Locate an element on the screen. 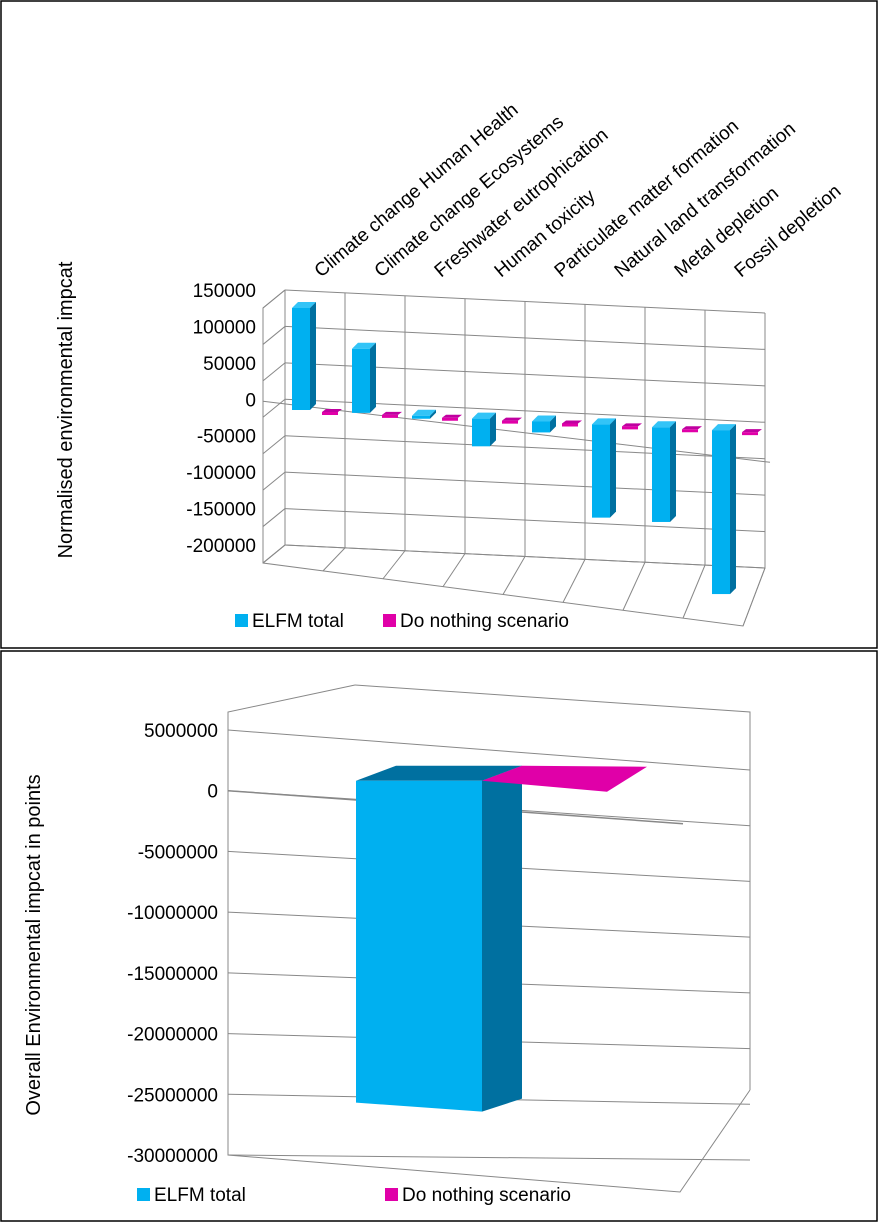 This screenshot has height=1227, width=878. chart-2-bar-elfm-side is located at coordinates (502, 938).